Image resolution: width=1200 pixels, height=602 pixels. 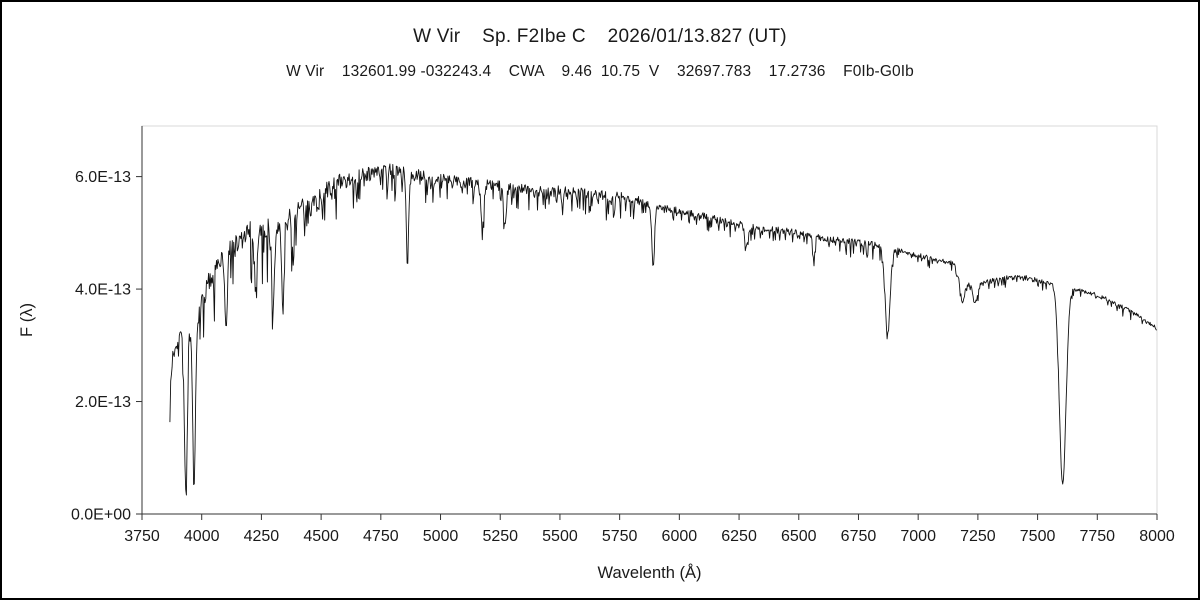 I want to click on x-tick-label: 7250, so click(x=978, y=536).